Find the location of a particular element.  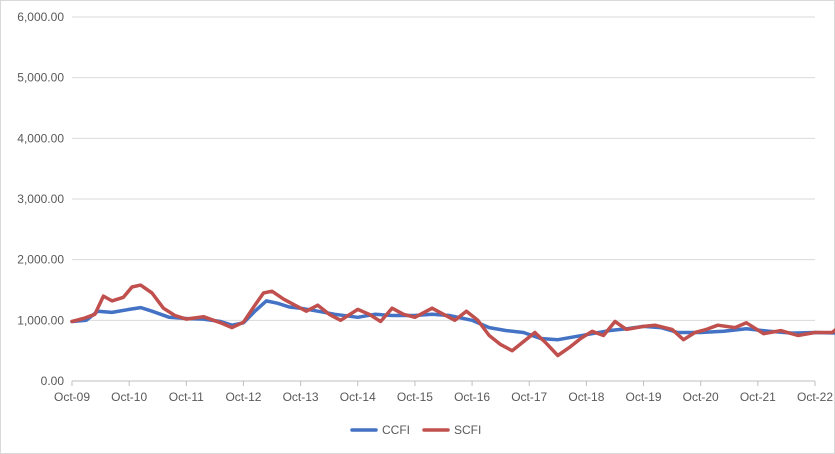

y-tick-label: 0.00 is located at coordinates (53, 381).